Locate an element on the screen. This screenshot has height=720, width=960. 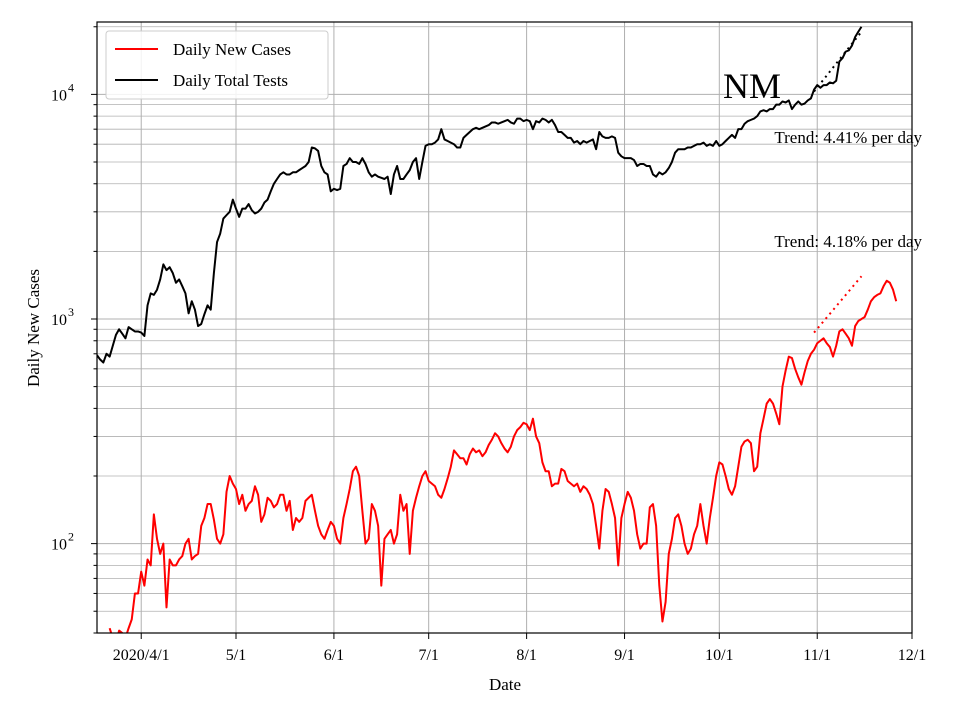
trend-lines is located at coordinates (838, 182).